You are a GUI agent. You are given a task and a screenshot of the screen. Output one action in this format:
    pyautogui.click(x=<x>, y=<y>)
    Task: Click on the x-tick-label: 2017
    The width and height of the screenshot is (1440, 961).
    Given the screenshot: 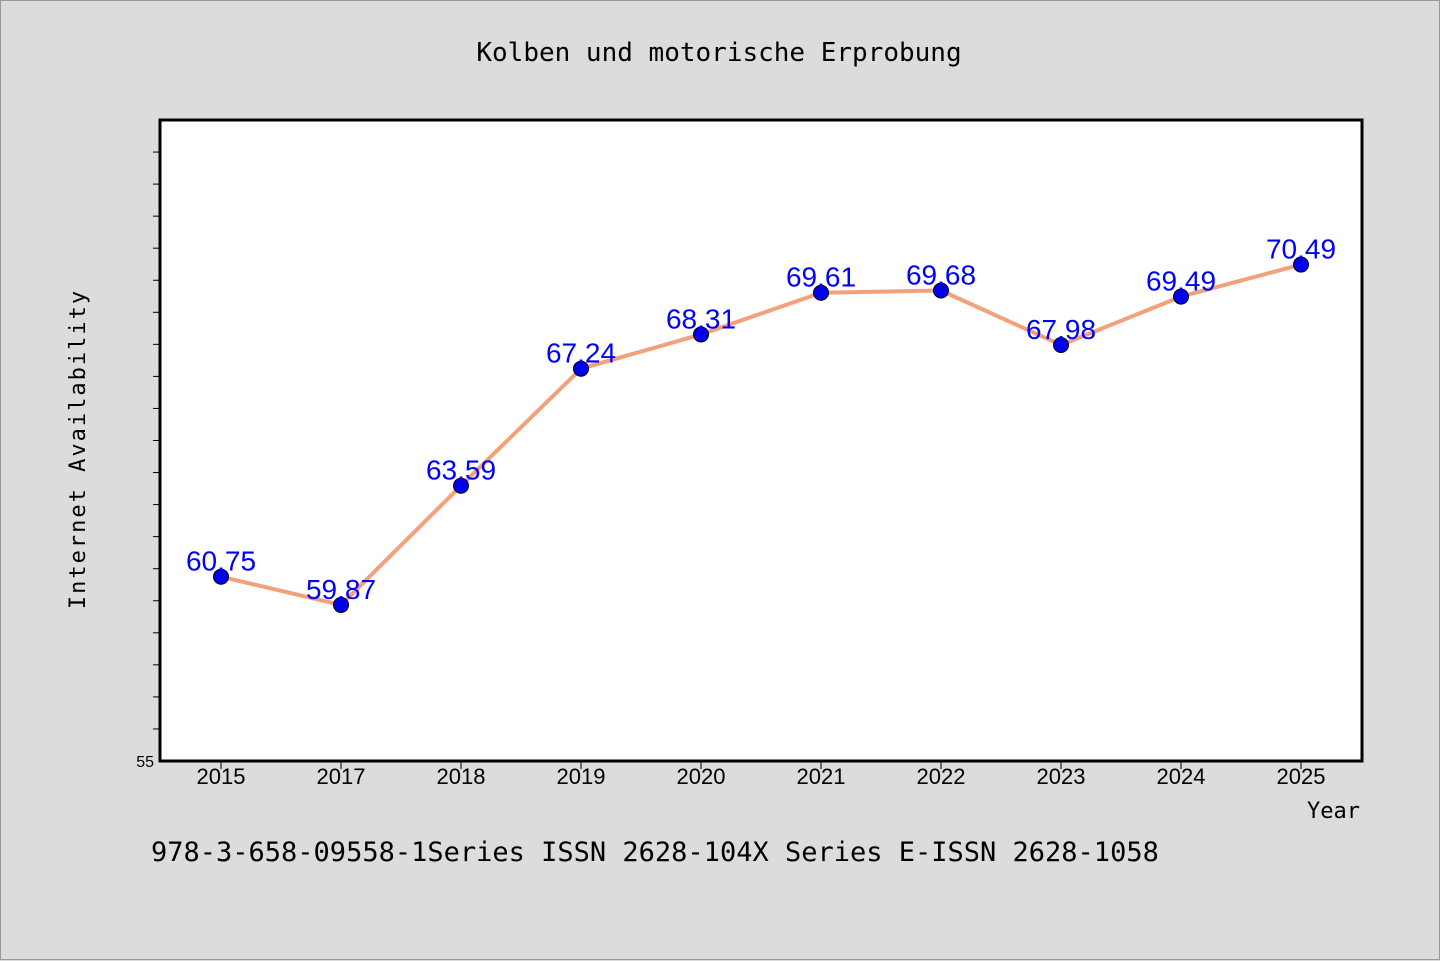 What is the action you would take?
    pyautogui.click(x=341, y=776)
    